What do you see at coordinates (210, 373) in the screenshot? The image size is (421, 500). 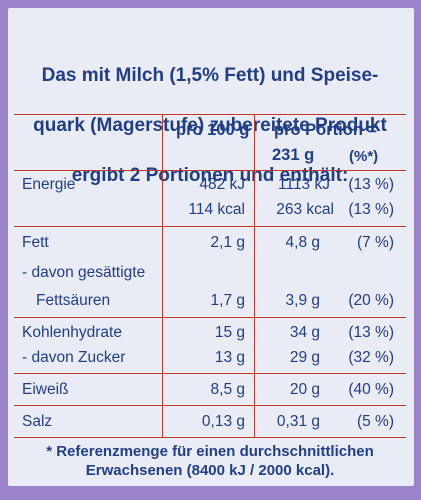 I see `rule-kohlenhydrate-bottom` at bounding box center [210, 373].